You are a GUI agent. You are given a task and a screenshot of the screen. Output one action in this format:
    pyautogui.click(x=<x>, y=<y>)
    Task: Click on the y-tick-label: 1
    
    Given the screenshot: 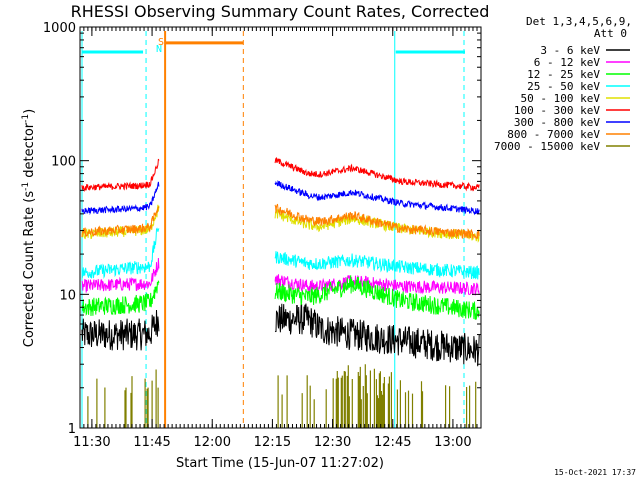 What is the action you would take?
    pyautogui.click(x=72, y=429)
    